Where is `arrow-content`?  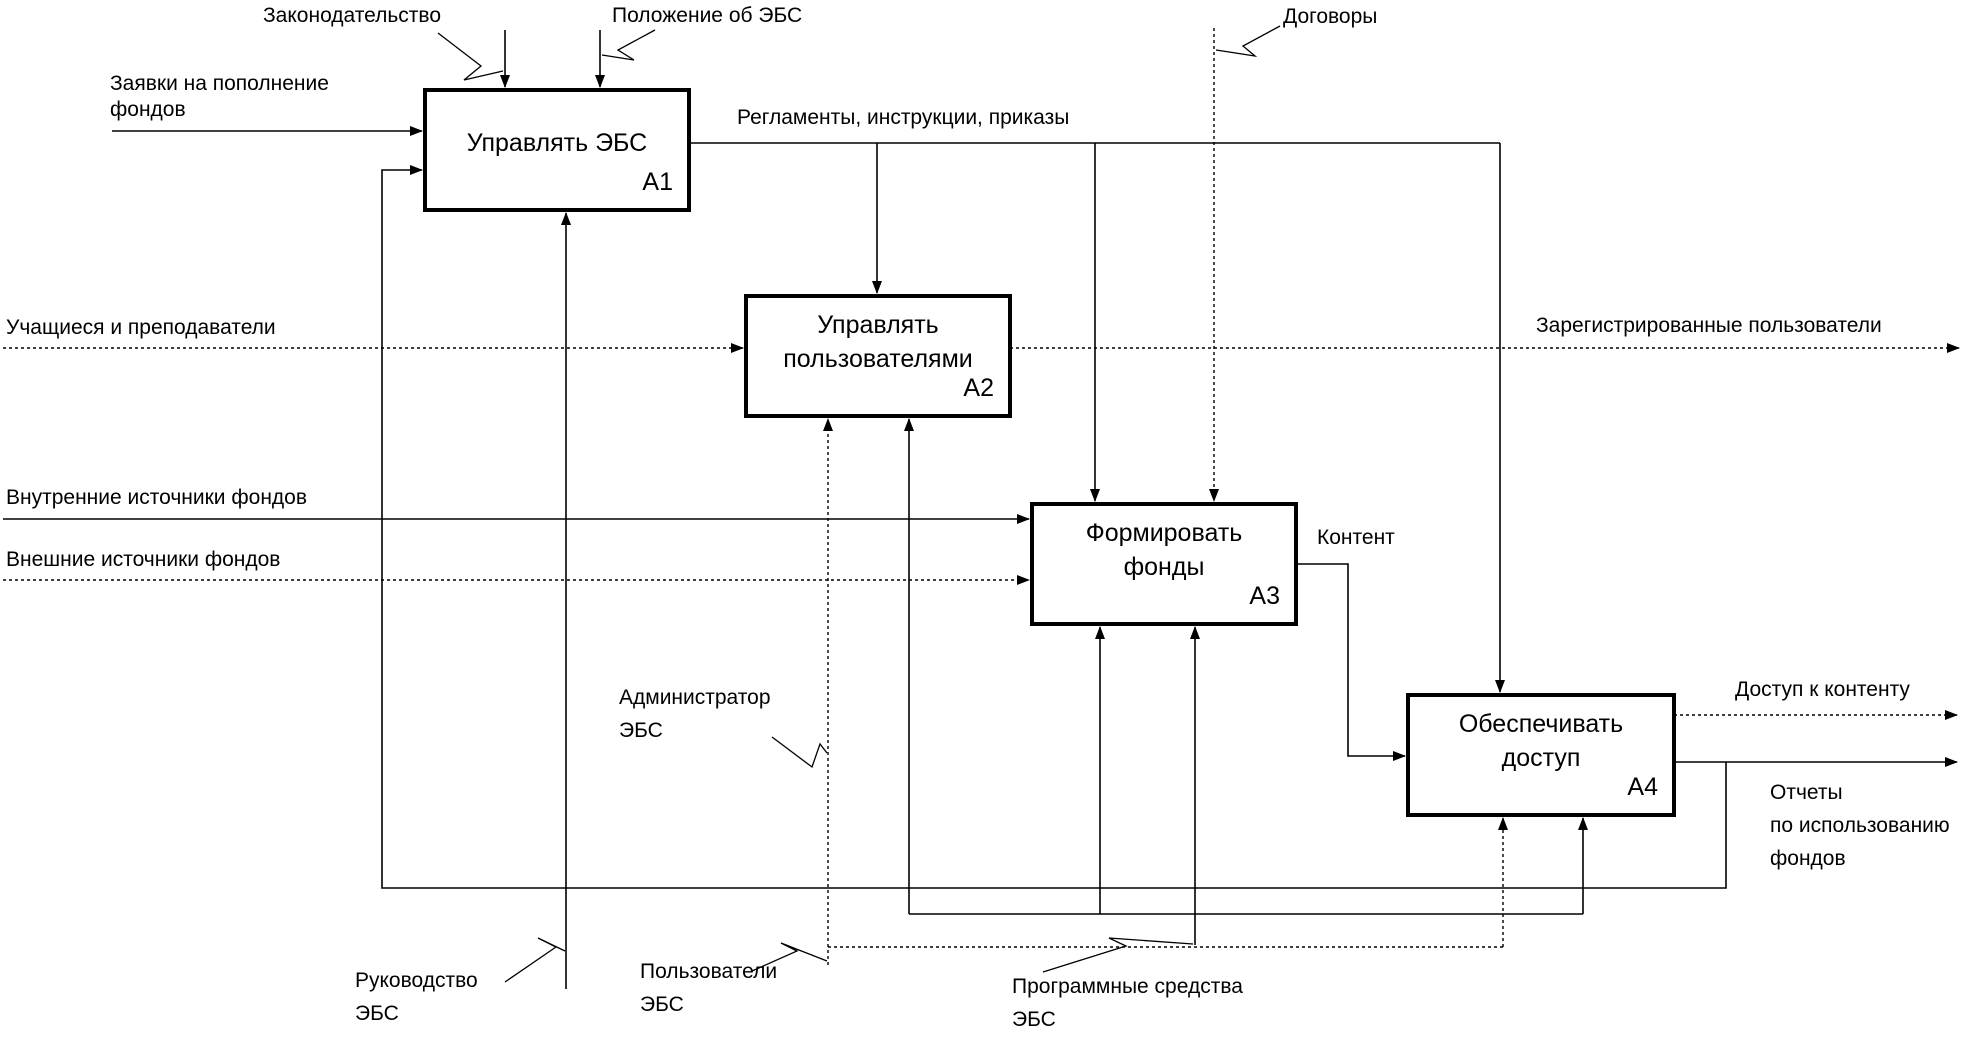
arrow-content is located at coordinates (1351, 662).